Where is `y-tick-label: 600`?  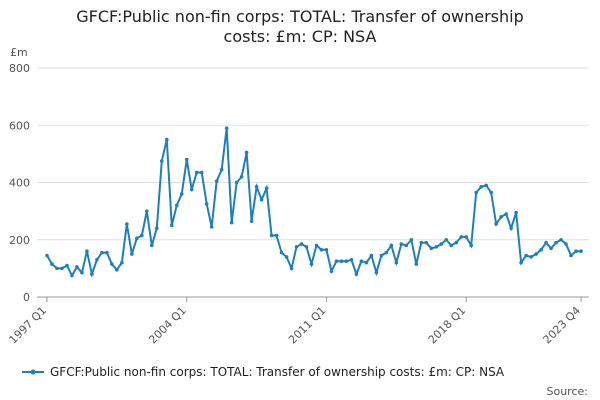
y-tick-label: 600 is located at coordinates (19, 125).